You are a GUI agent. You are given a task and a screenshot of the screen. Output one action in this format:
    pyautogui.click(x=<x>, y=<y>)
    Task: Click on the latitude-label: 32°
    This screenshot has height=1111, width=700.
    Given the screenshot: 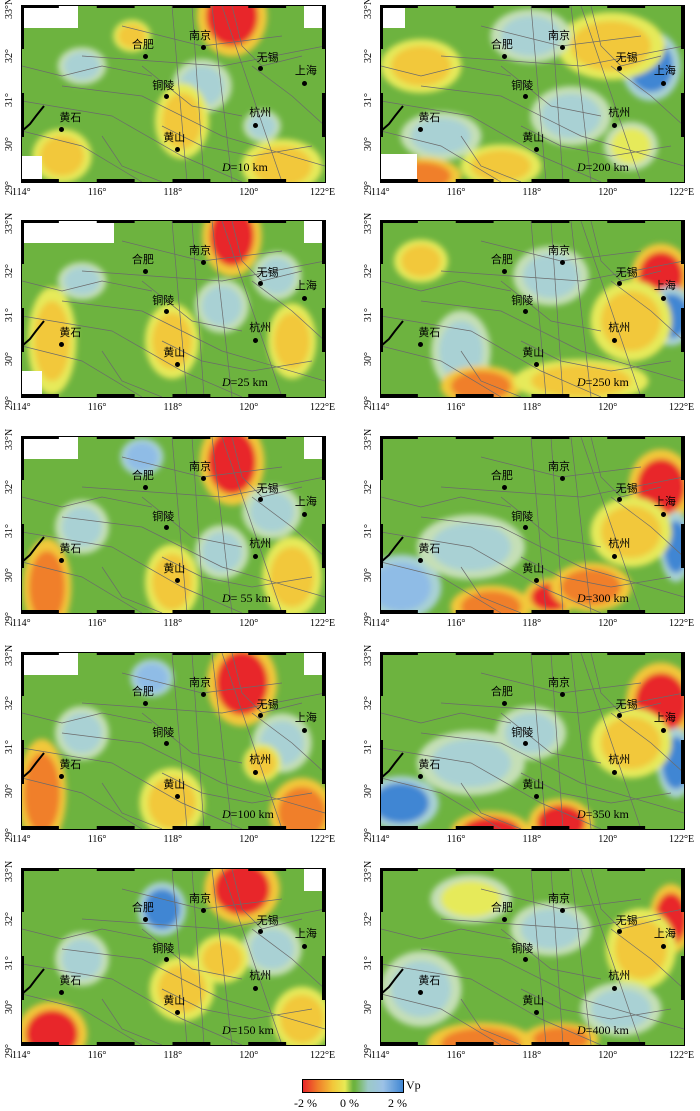 What is the action you would take?
    pyautogui.click(x=9, y=703)
    